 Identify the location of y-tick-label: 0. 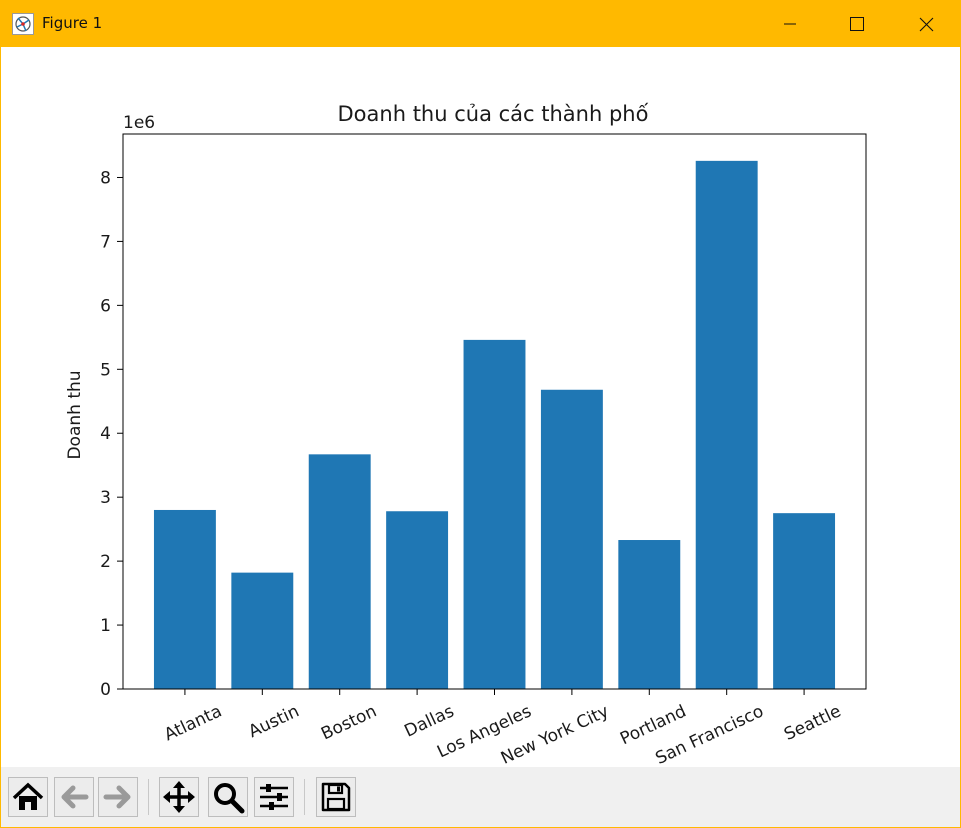
(105, 690).